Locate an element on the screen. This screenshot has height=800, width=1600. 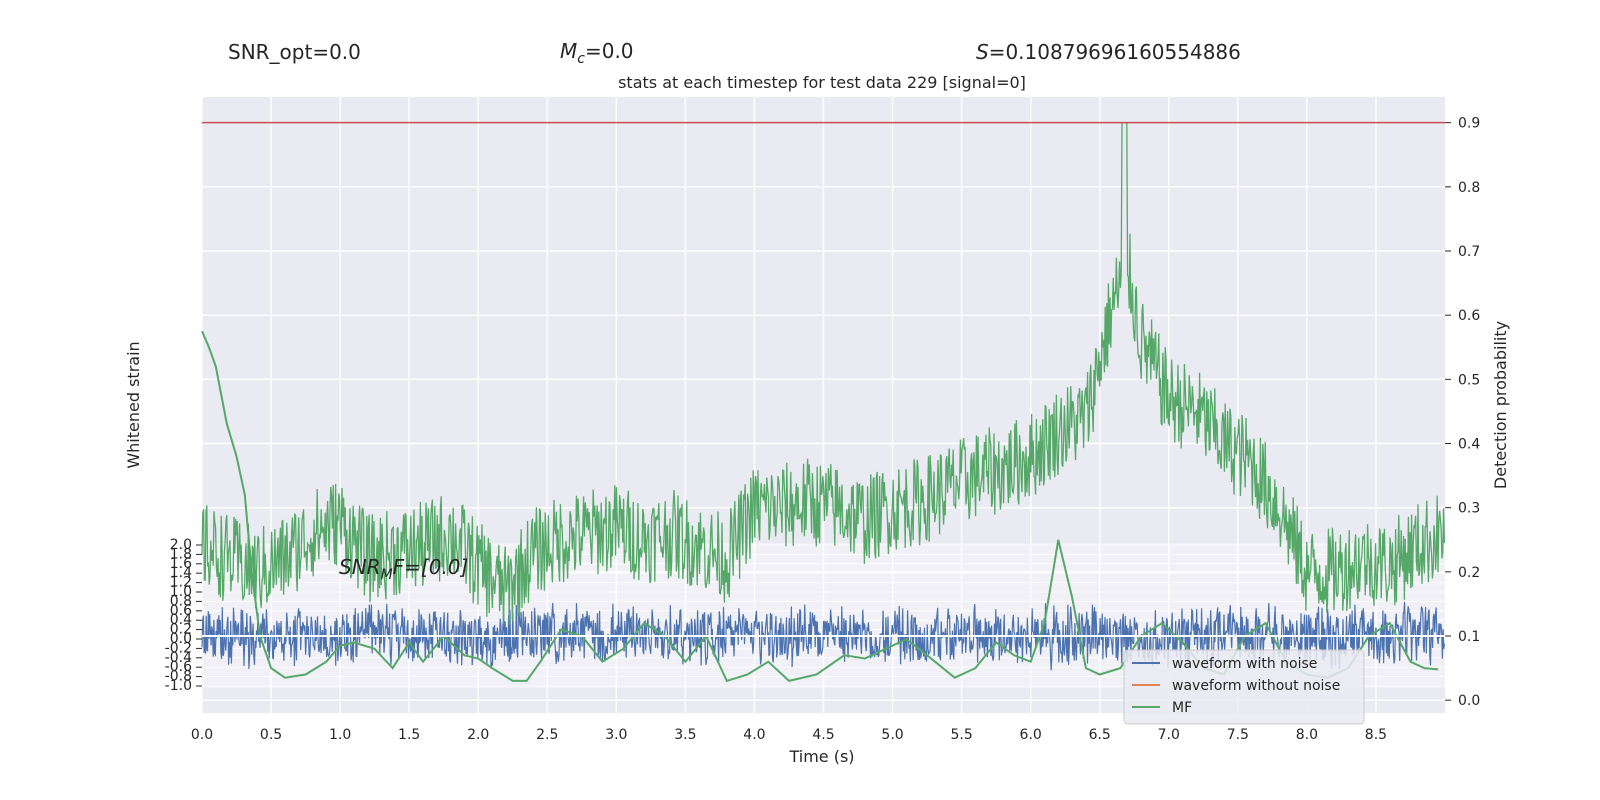
left-tick-label: 0.8 is located at coordinates (181, 601).